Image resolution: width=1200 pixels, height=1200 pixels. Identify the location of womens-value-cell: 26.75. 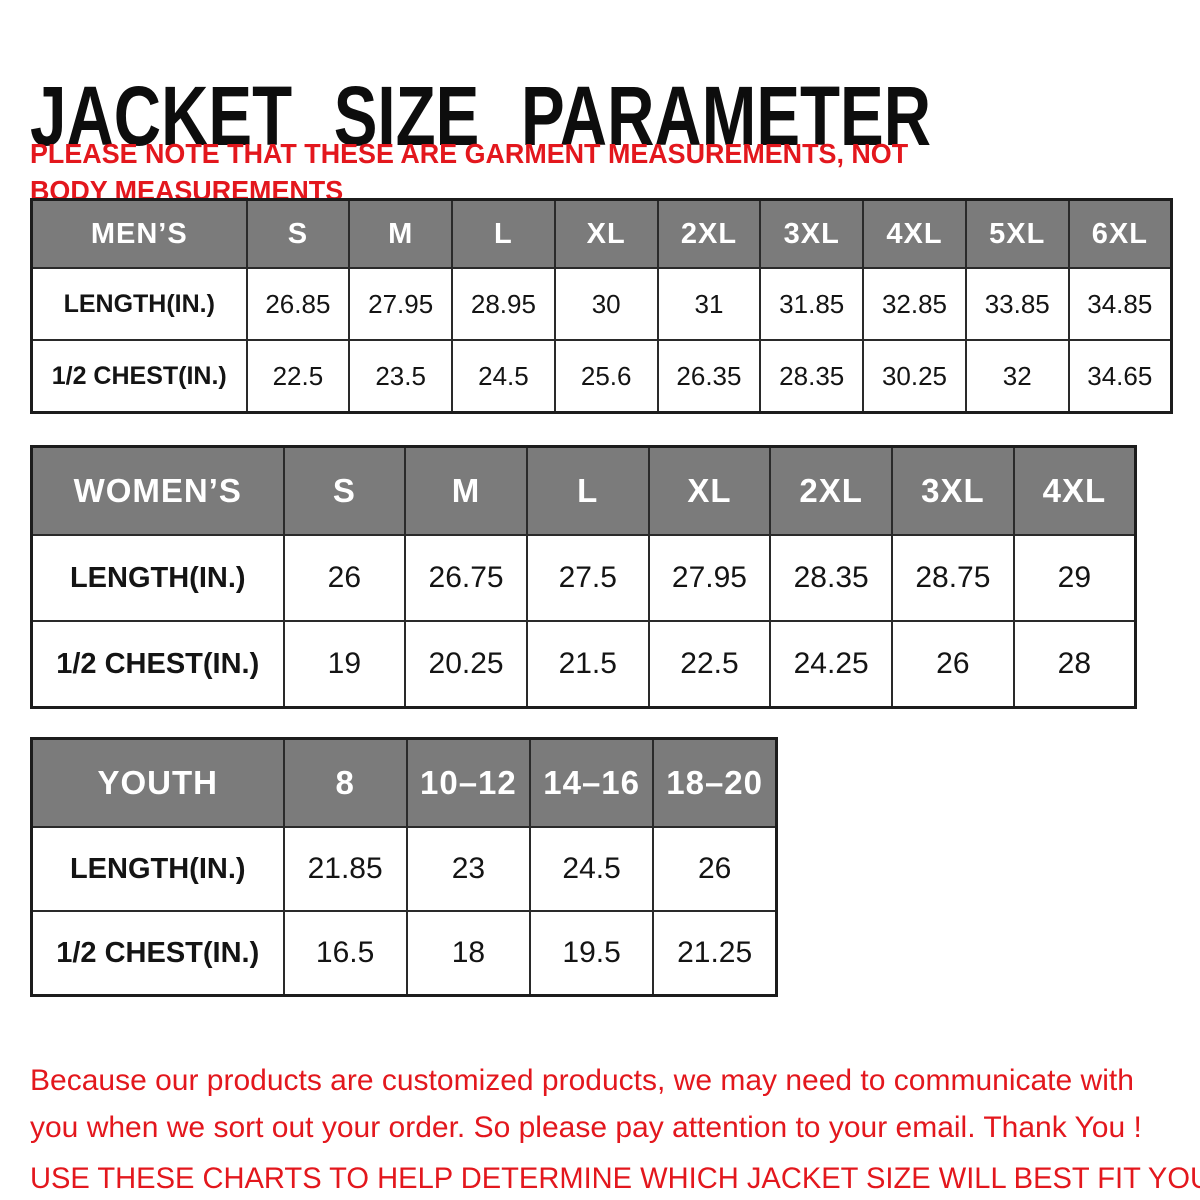
(466, 578).